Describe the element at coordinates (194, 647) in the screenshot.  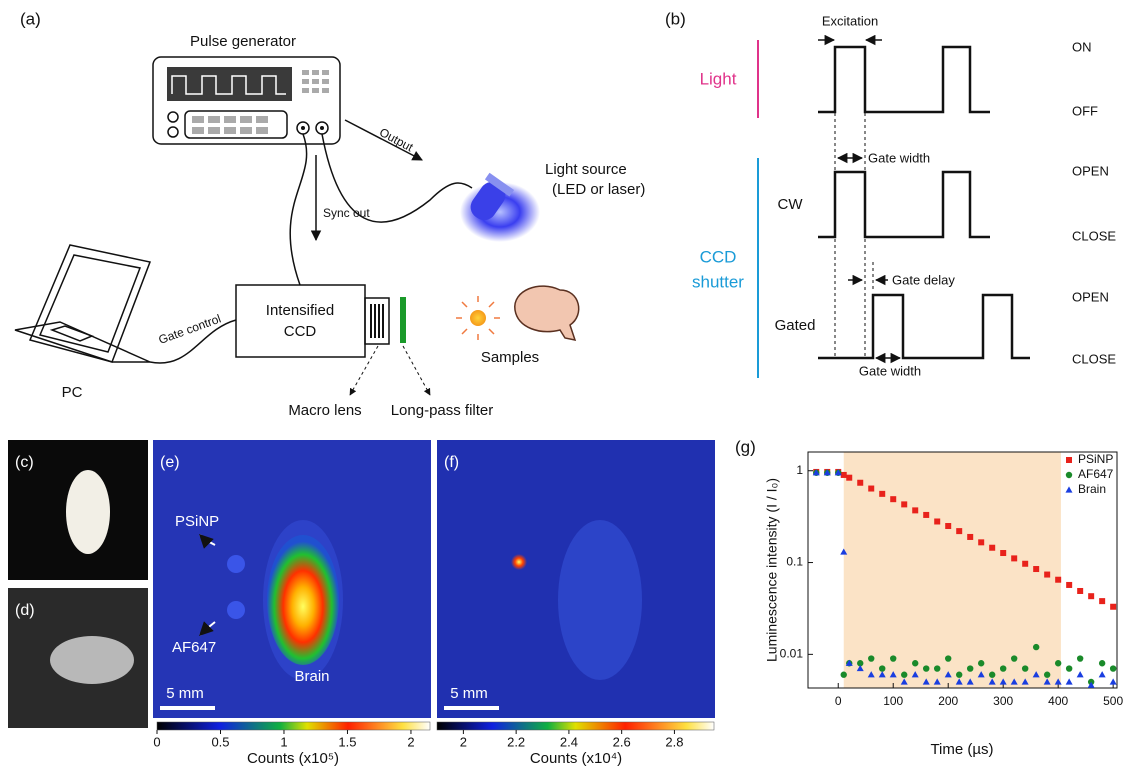
I see `label: AF647` at that location.